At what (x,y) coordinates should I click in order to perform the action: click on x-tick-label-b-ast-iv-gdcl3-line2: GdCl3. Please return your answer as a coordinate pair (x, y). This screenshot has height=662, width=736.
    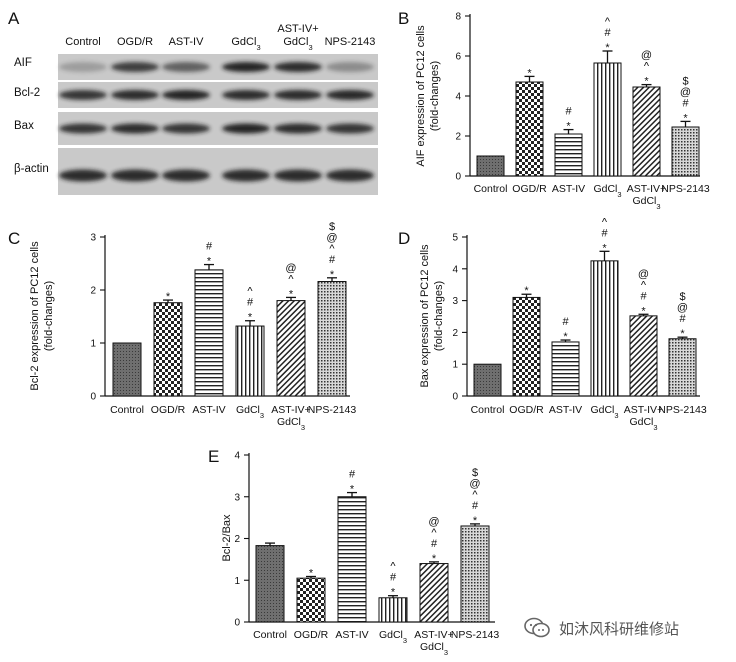
    Looking at the image, I should click on (646, 203).